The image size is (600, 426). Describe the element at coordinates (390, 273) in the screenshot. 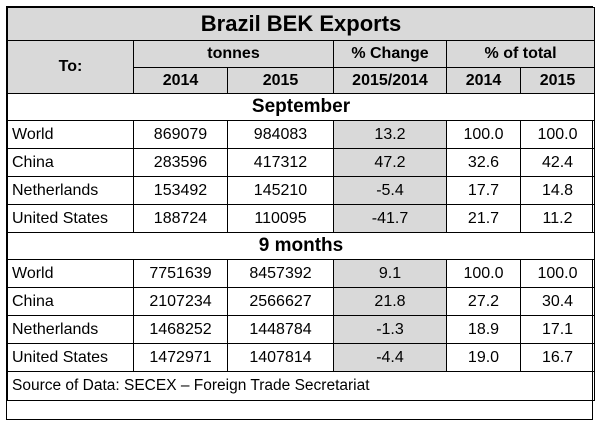

I see `pct-change-cell: 9.1` at that location.